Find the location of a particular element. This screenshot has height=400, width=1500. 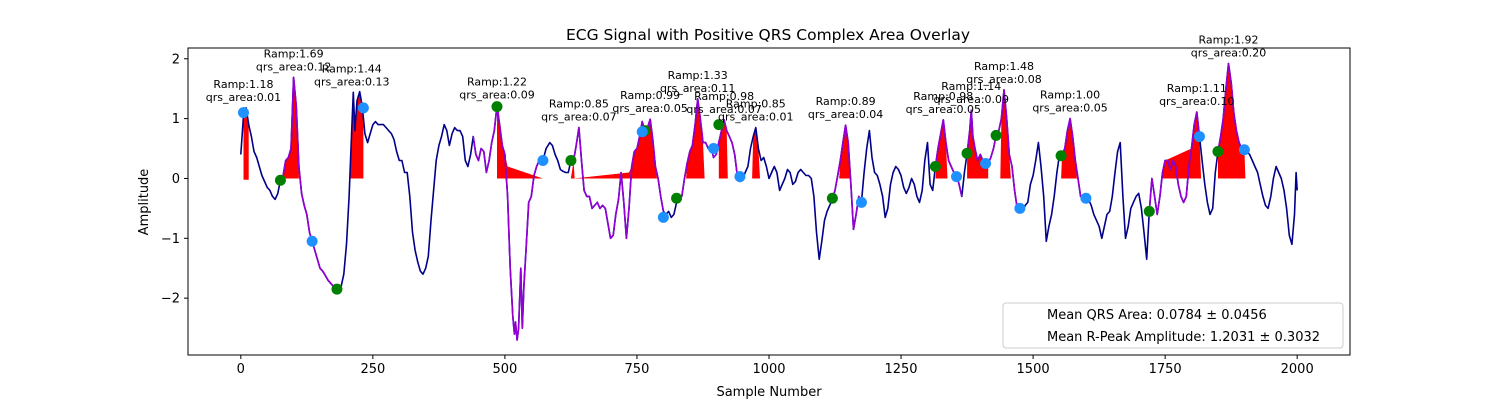

x-tick-label: 2000 is located at coordinates (1297, 369).